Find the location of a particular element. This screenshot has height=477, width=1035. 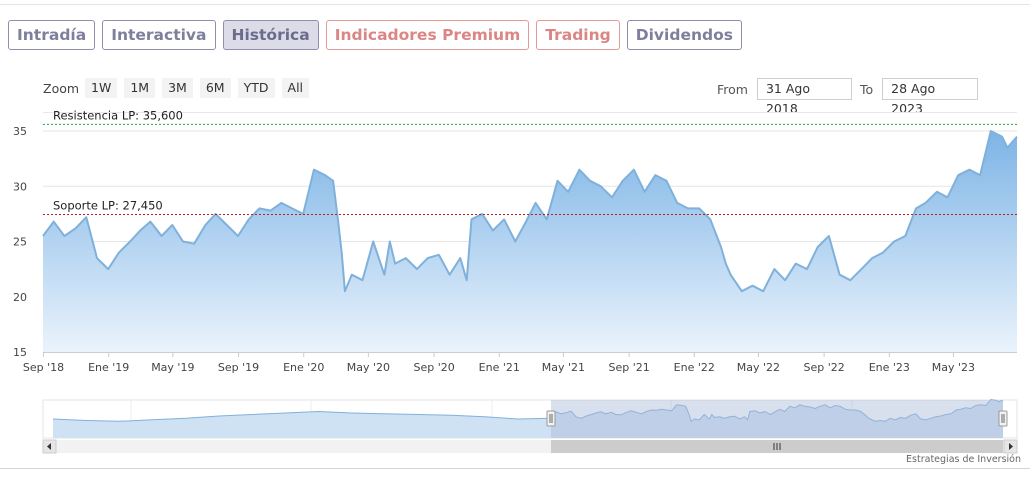

navigator-area is located at coordinates (528, 418).